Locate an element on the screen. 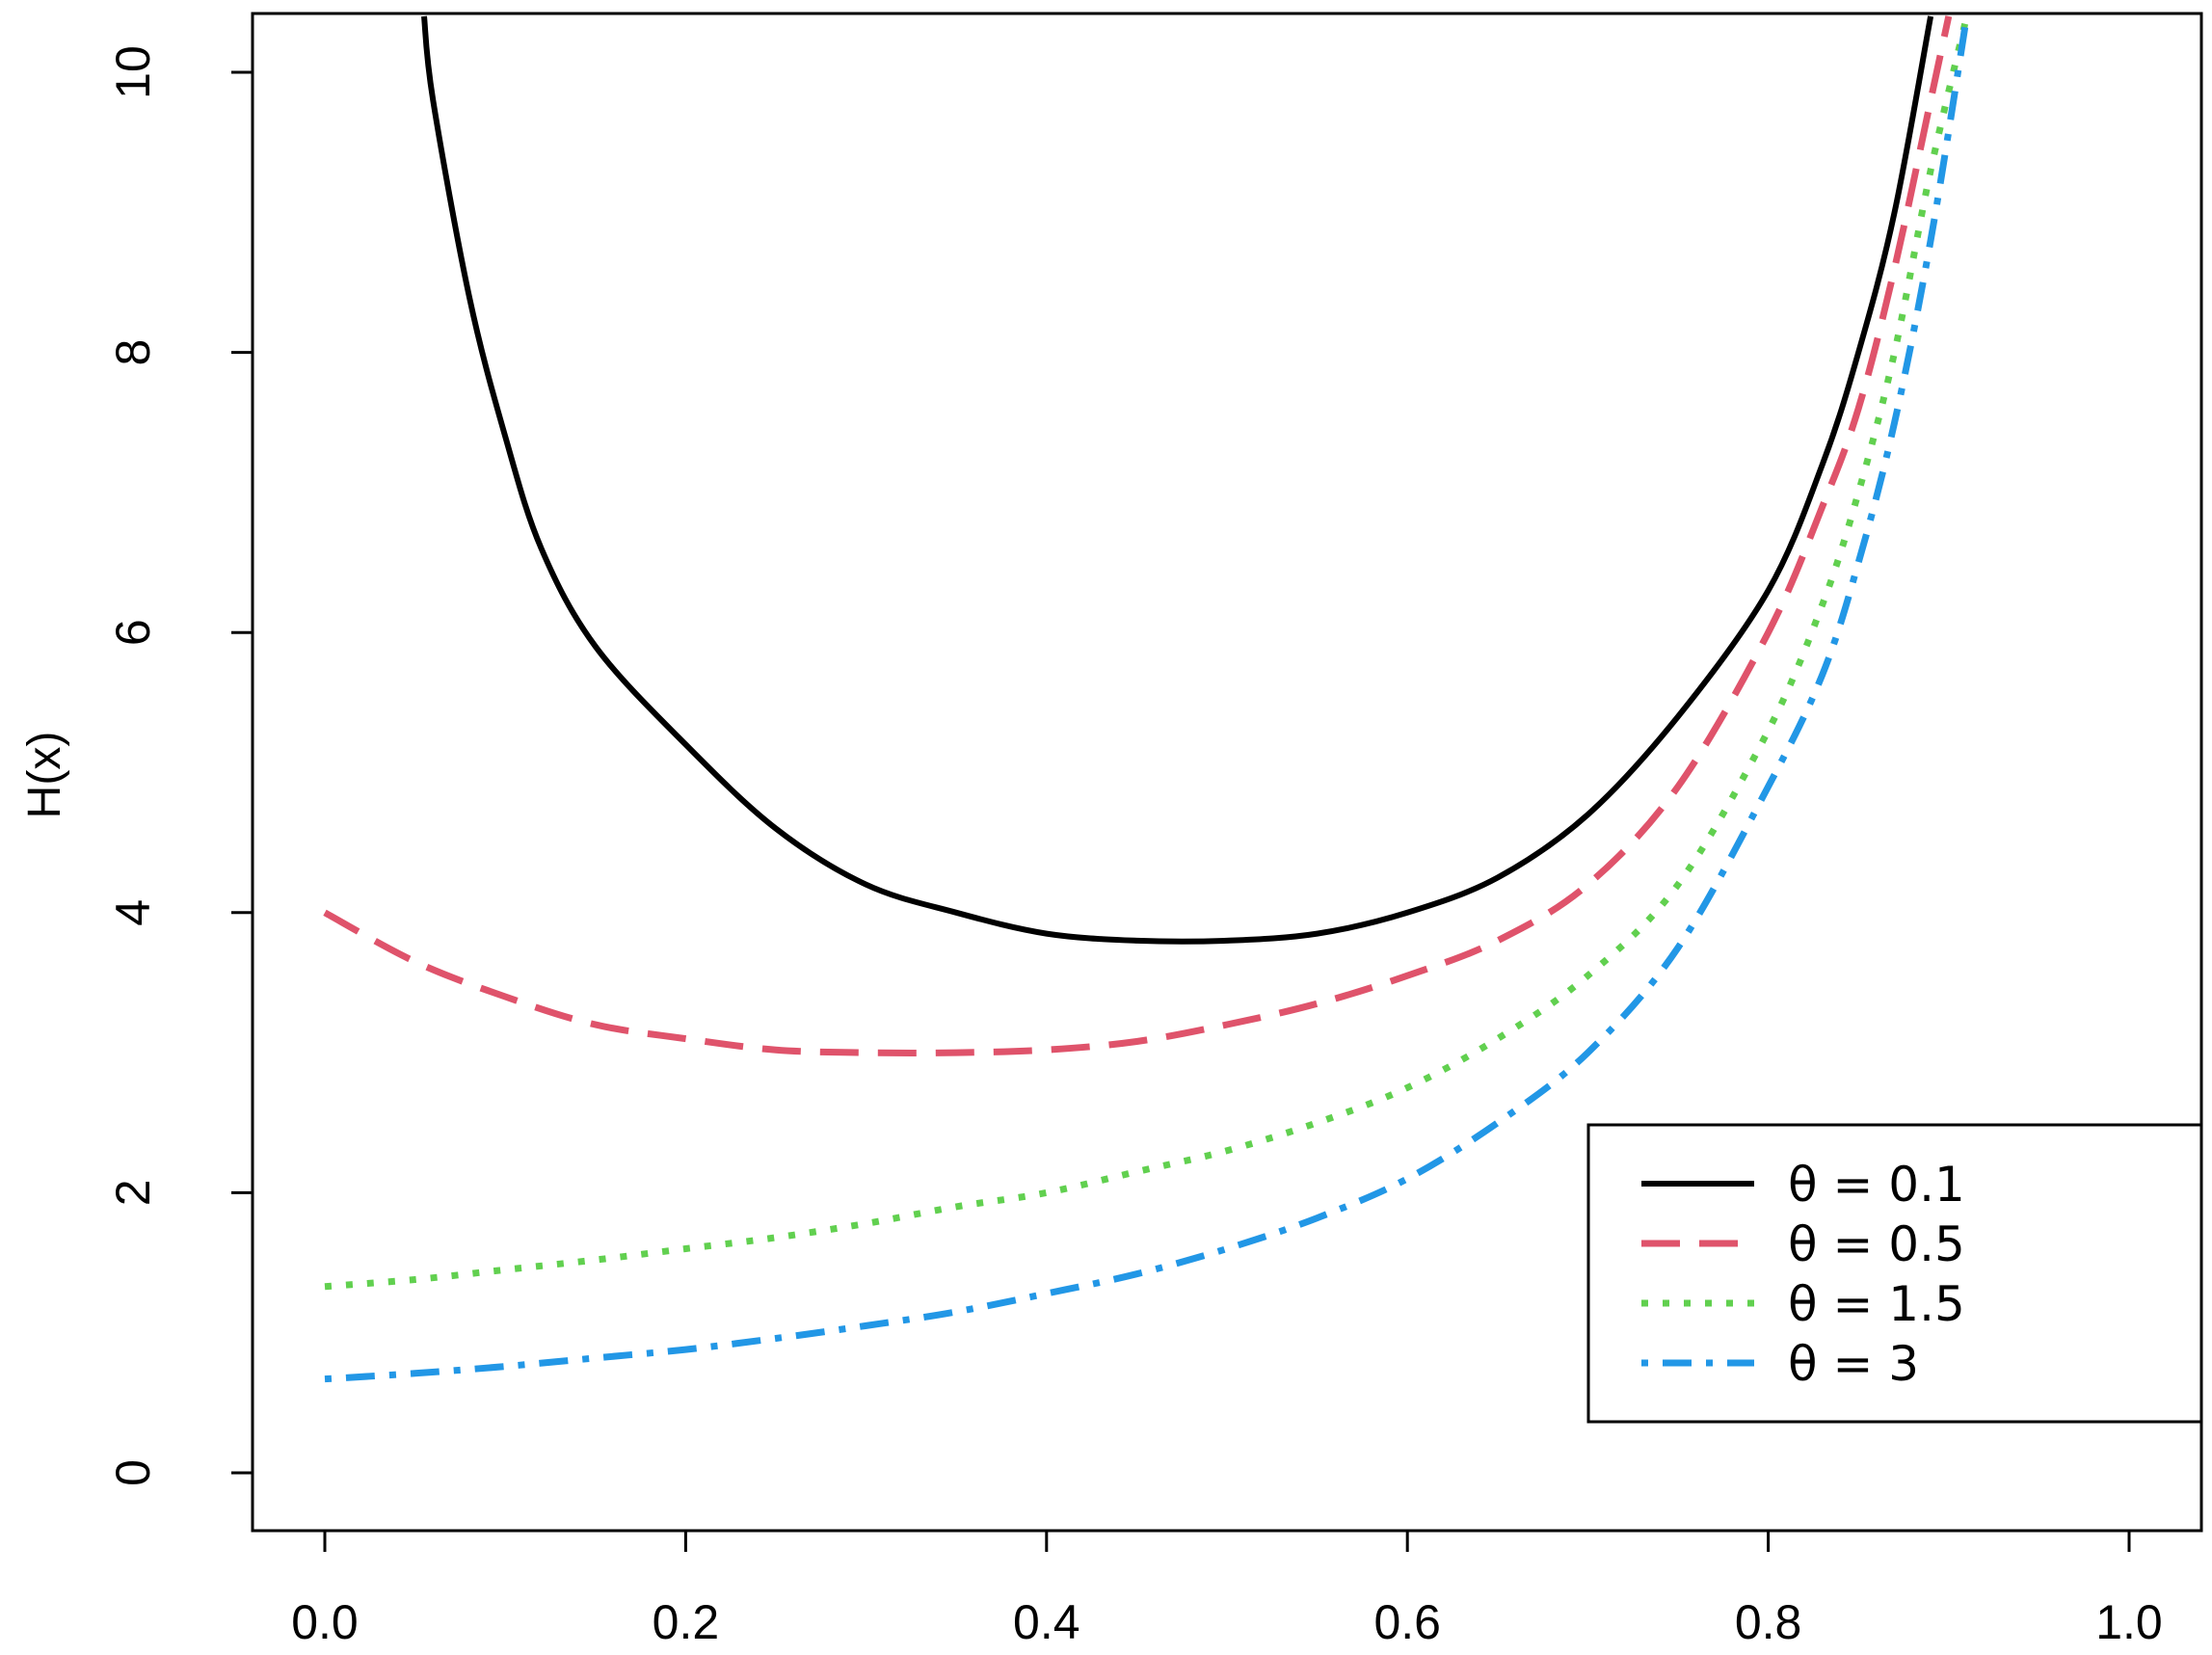  x-tick-label: 0.6 is located at coordinates (1407, 1622).